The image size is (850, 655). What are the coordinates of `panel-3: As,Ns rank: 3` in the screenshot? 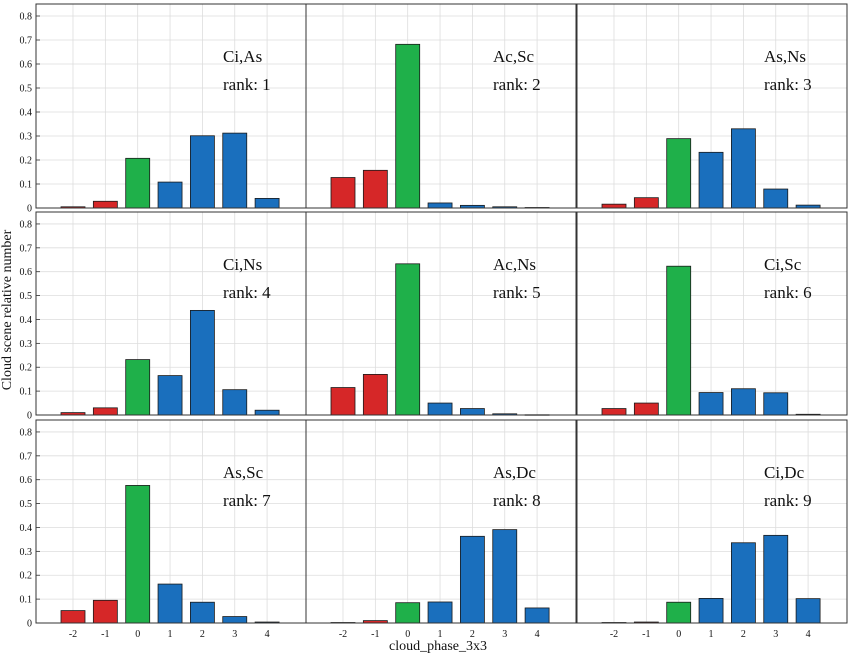 It's located at (712, 106).